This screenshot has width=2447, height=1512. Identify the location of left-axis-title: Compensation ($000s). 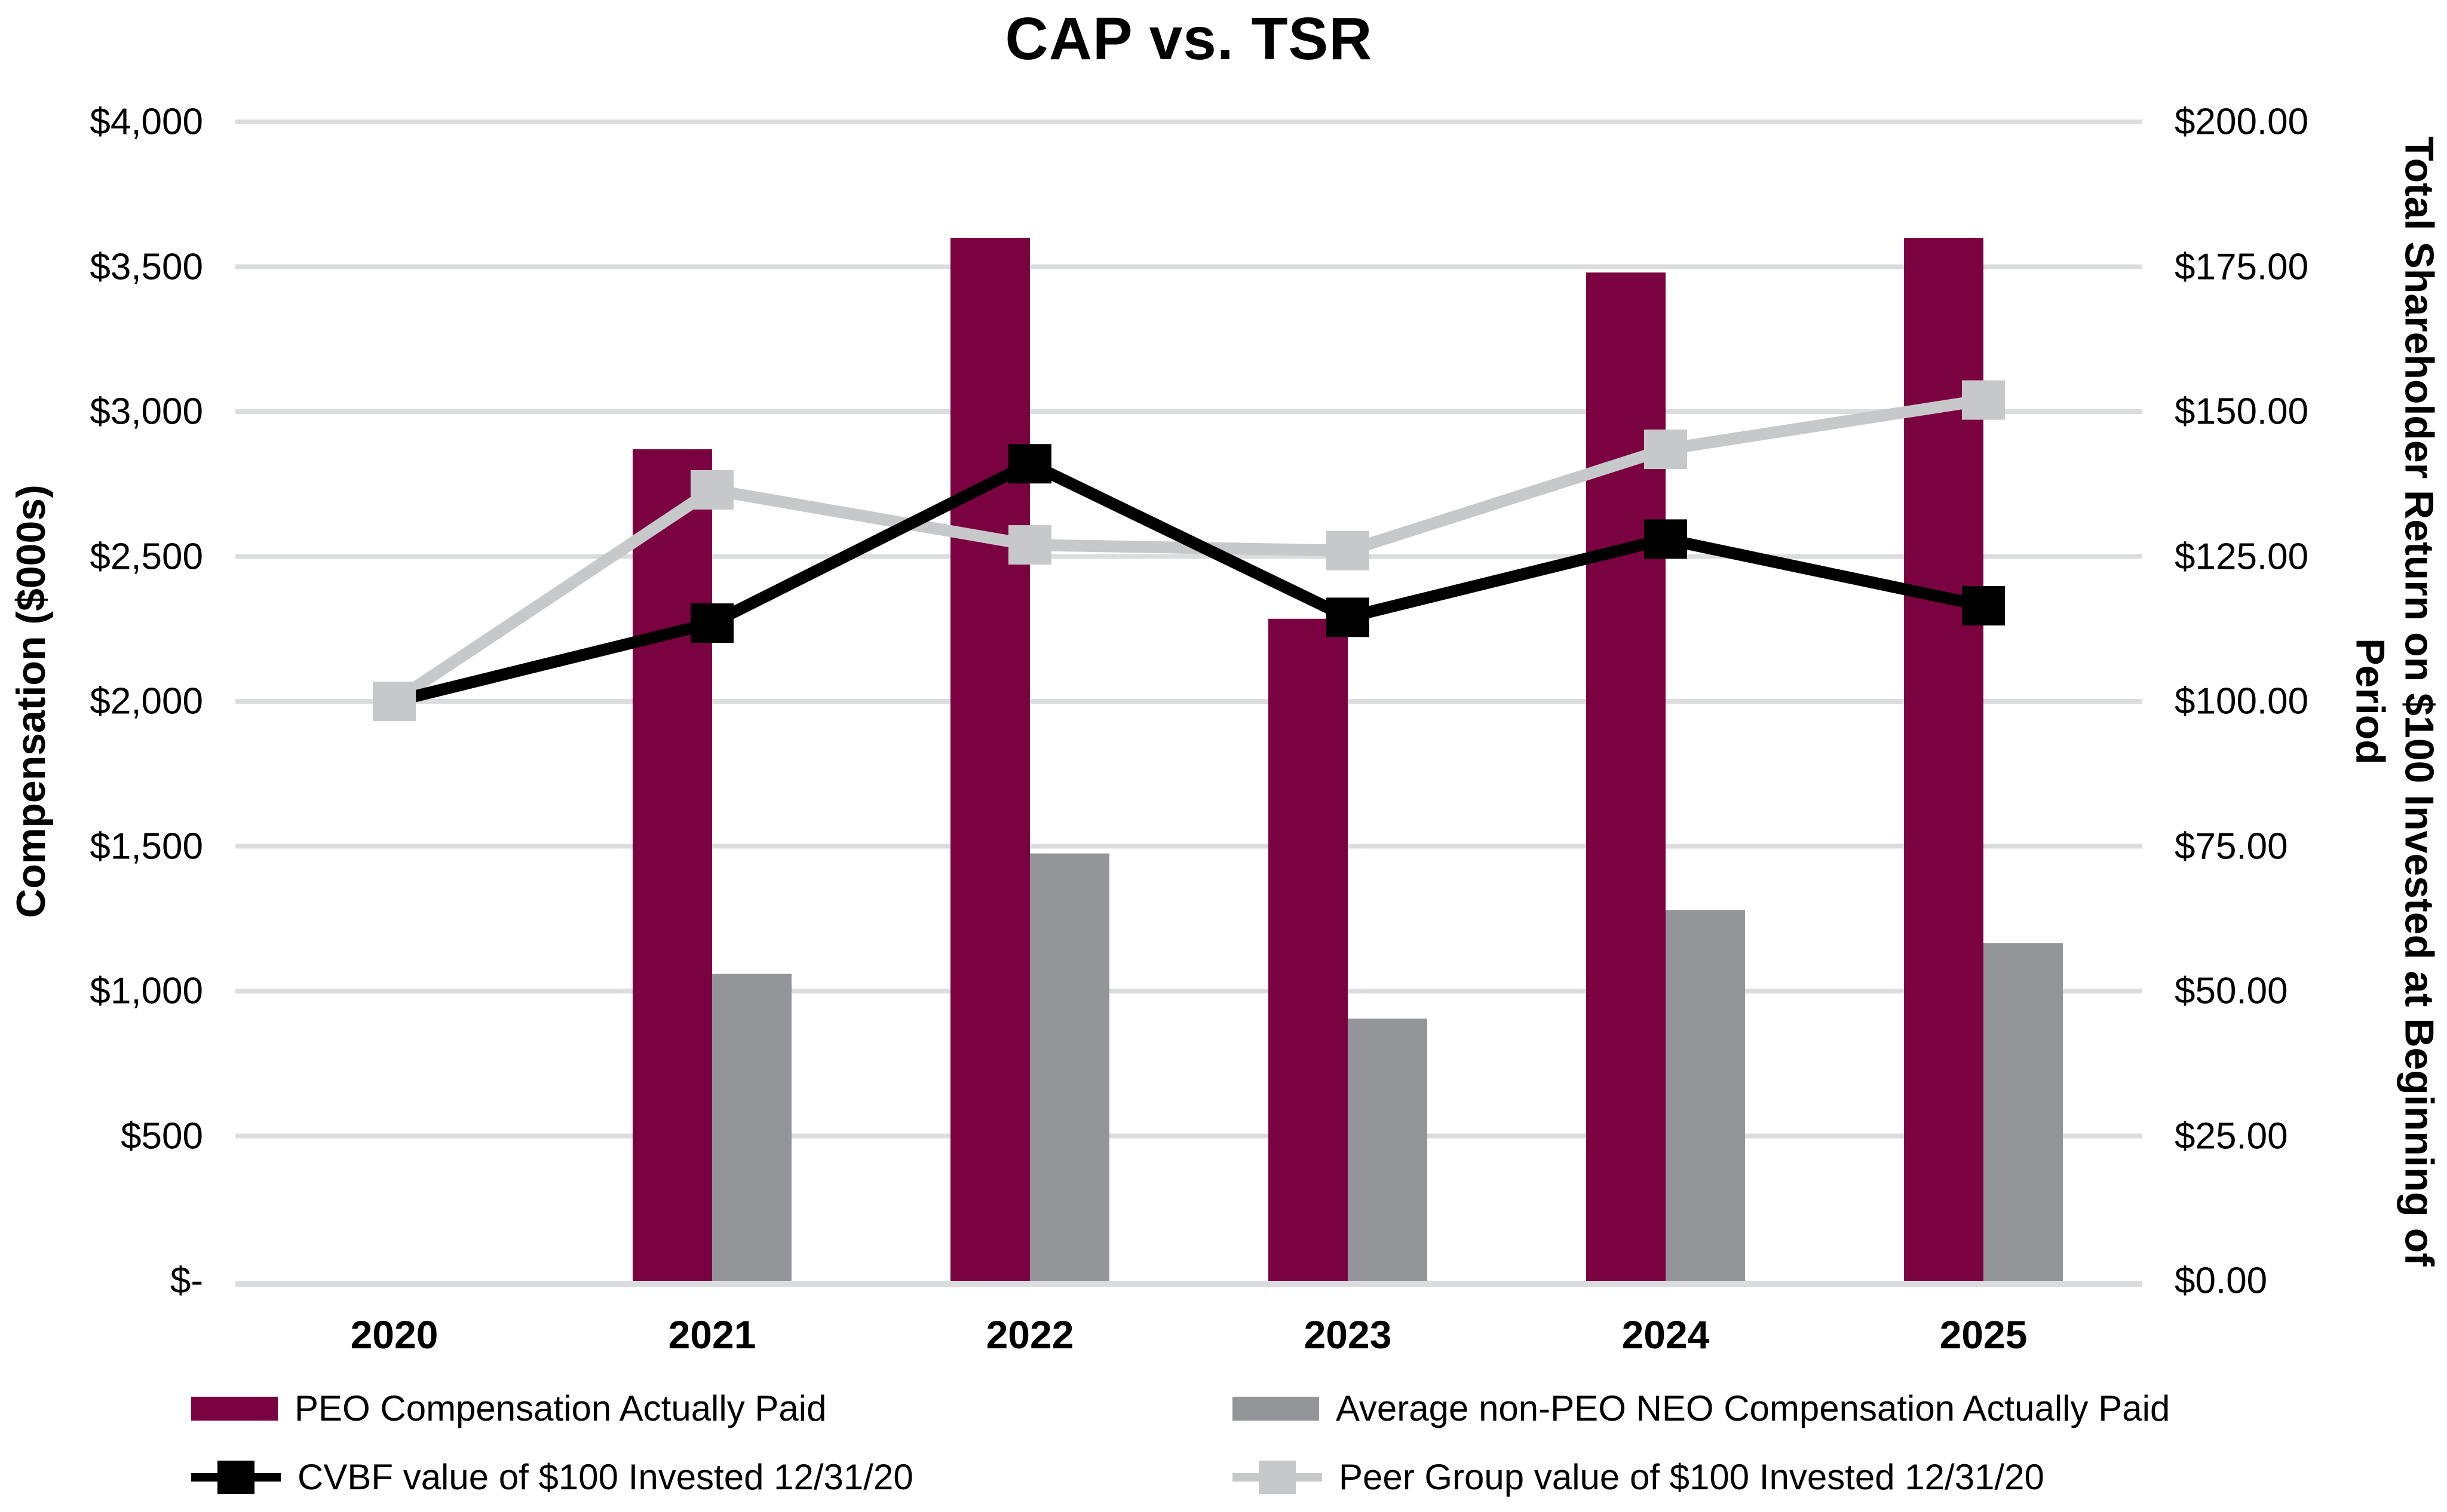
(31, 701).